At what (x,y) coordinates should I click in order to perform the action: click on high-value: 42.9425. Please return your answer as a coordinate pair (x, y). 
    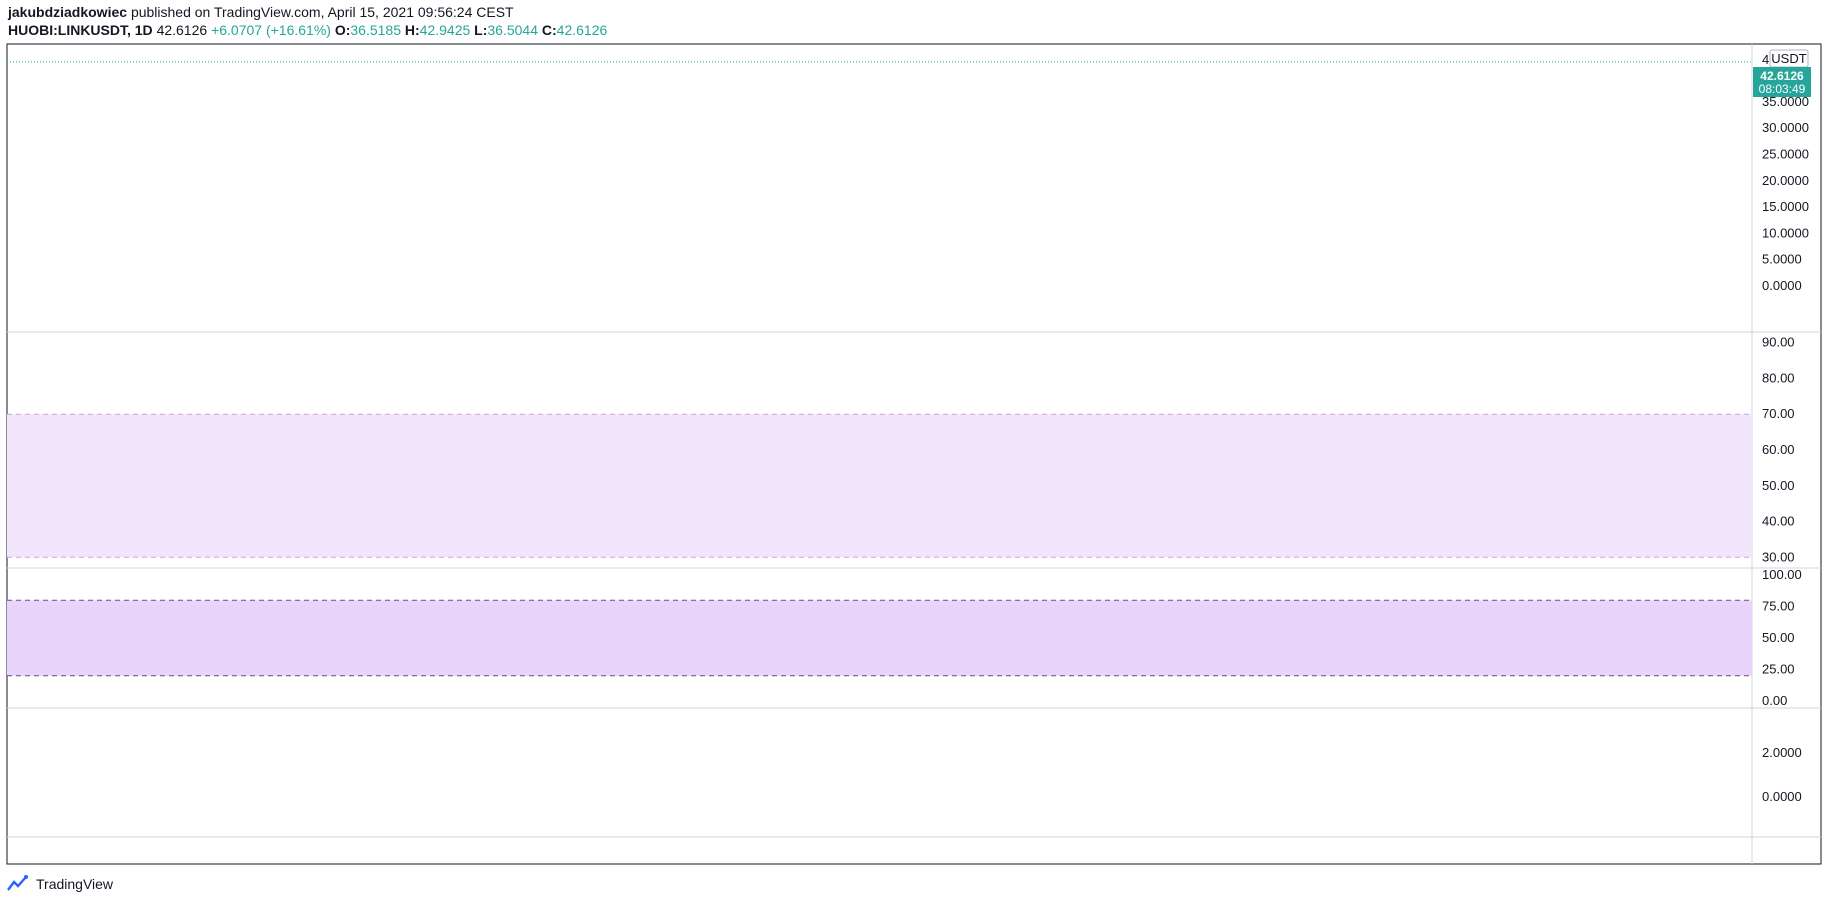
    Looking at the image, I should click on (445, 30).